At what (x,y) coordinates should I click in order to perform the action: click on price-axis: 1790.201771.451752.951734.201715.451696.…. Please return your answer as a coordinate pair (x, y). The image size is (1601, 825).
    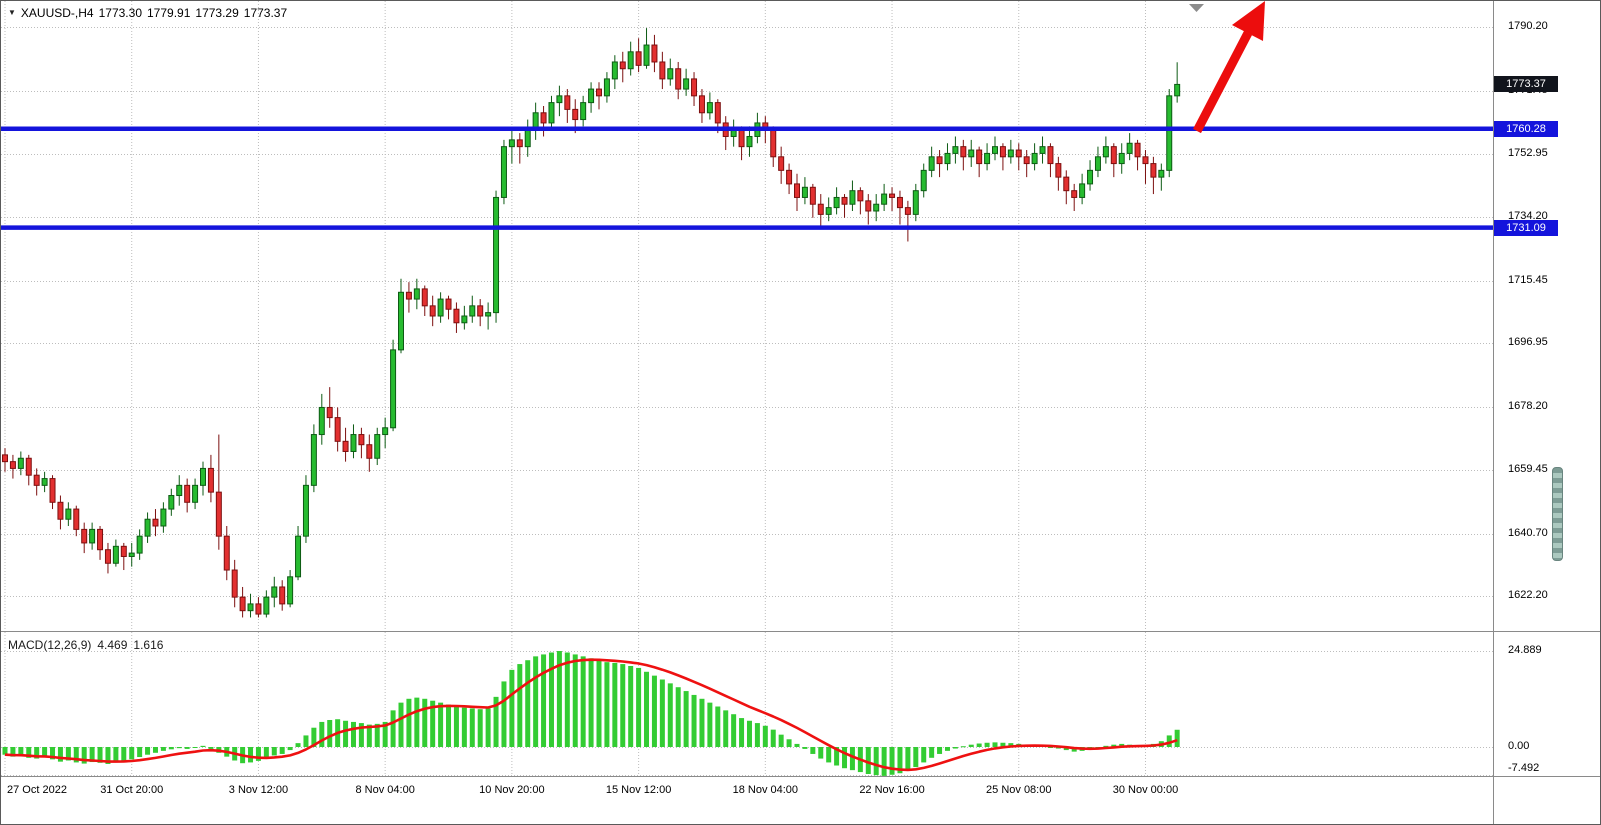
    Looking at the image, I should click on (1547, 316).